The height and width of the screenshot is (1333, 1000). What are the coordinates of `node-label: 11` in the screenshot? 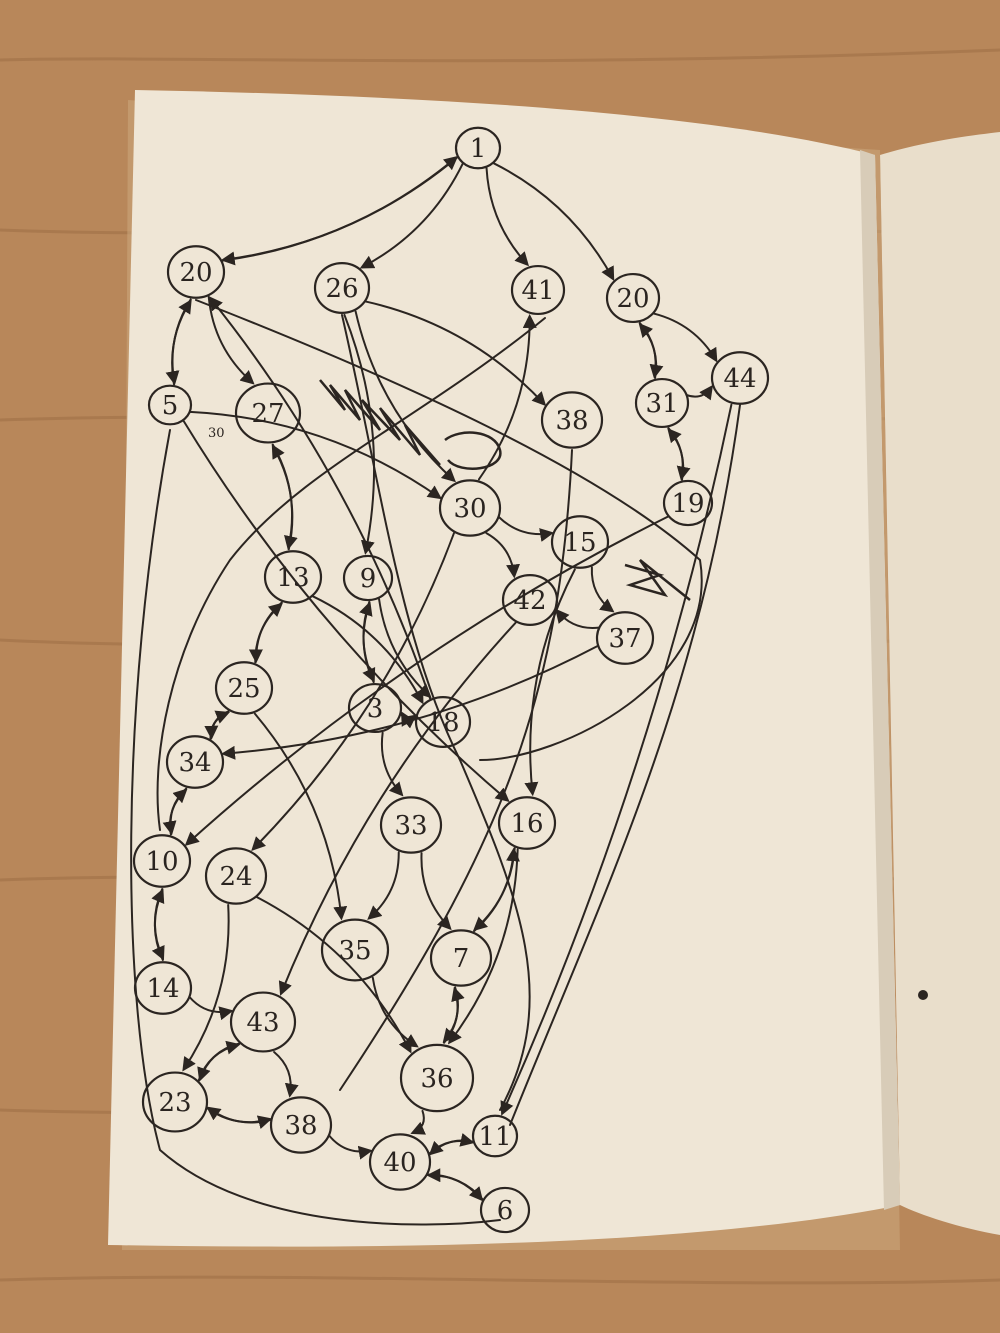 It's located at (494, 1137).